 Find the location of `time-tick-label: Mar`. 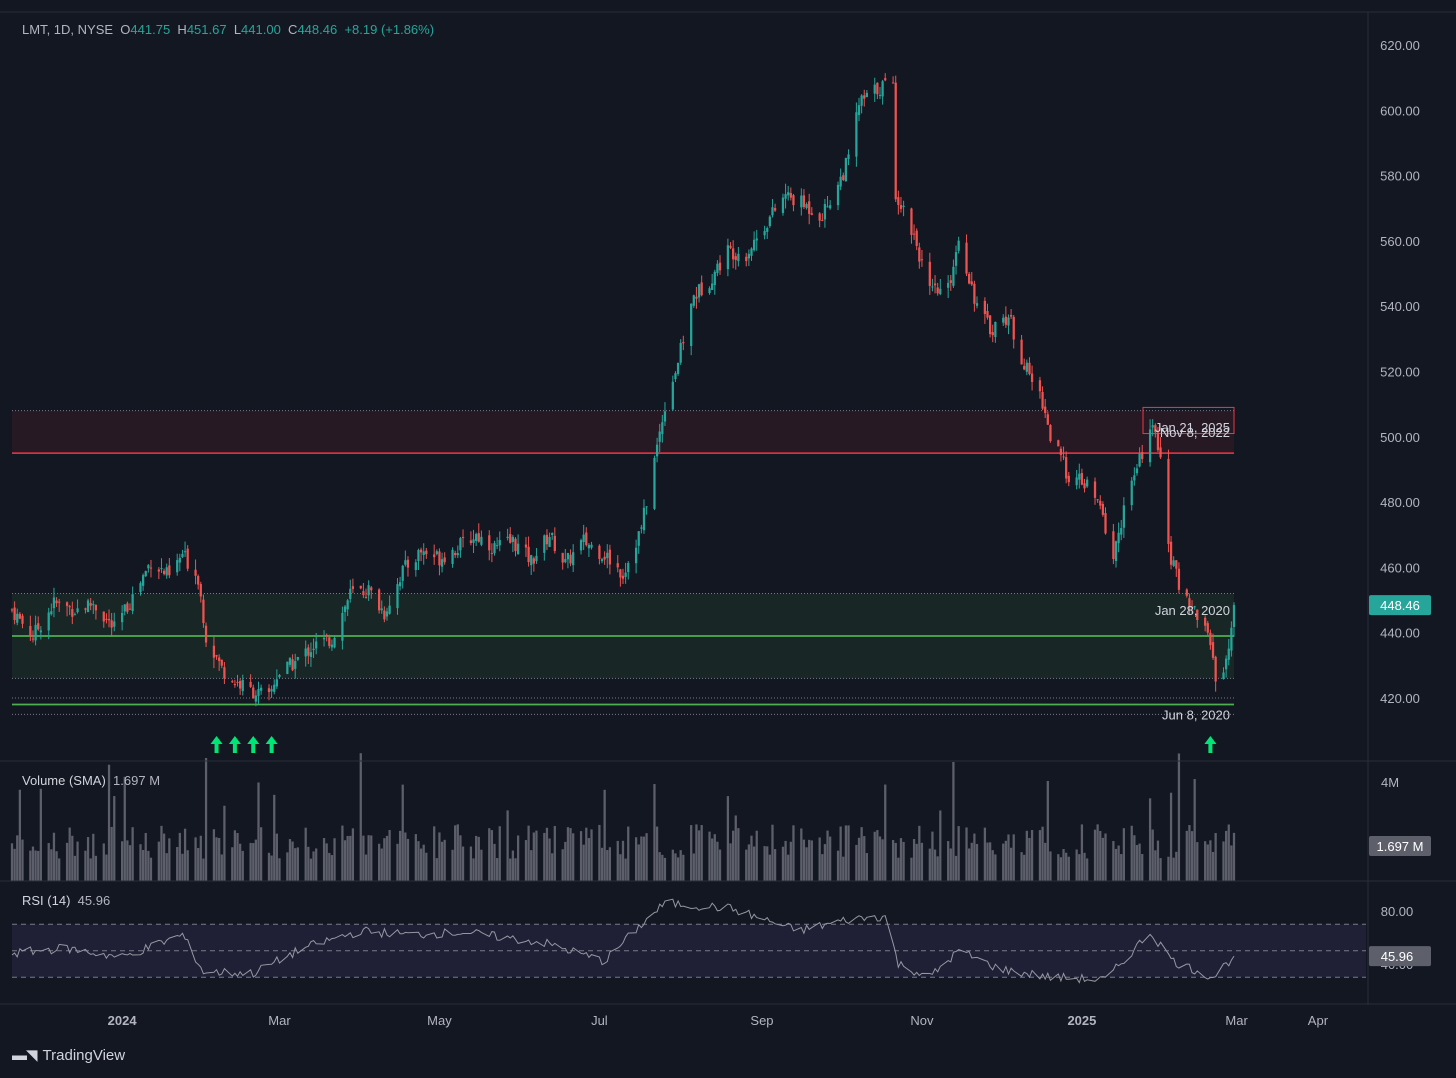

time-tick-label: Mar is located at coordinates (1236, 1020).